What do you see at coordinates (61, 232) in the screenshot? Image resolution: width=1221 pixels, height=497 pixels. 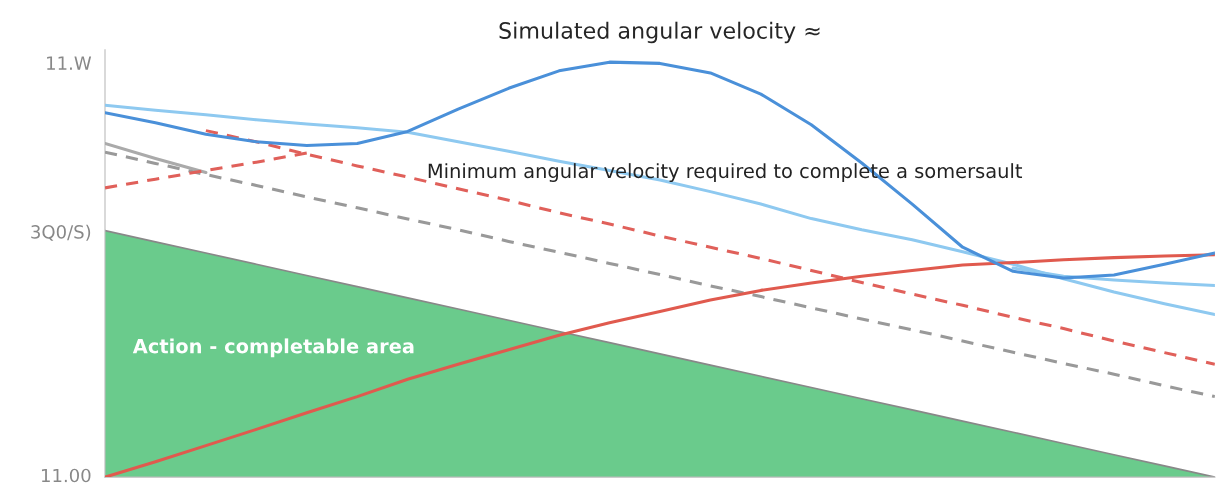 I see `text: 3Q0/S)` at bounding box center [61, 232].